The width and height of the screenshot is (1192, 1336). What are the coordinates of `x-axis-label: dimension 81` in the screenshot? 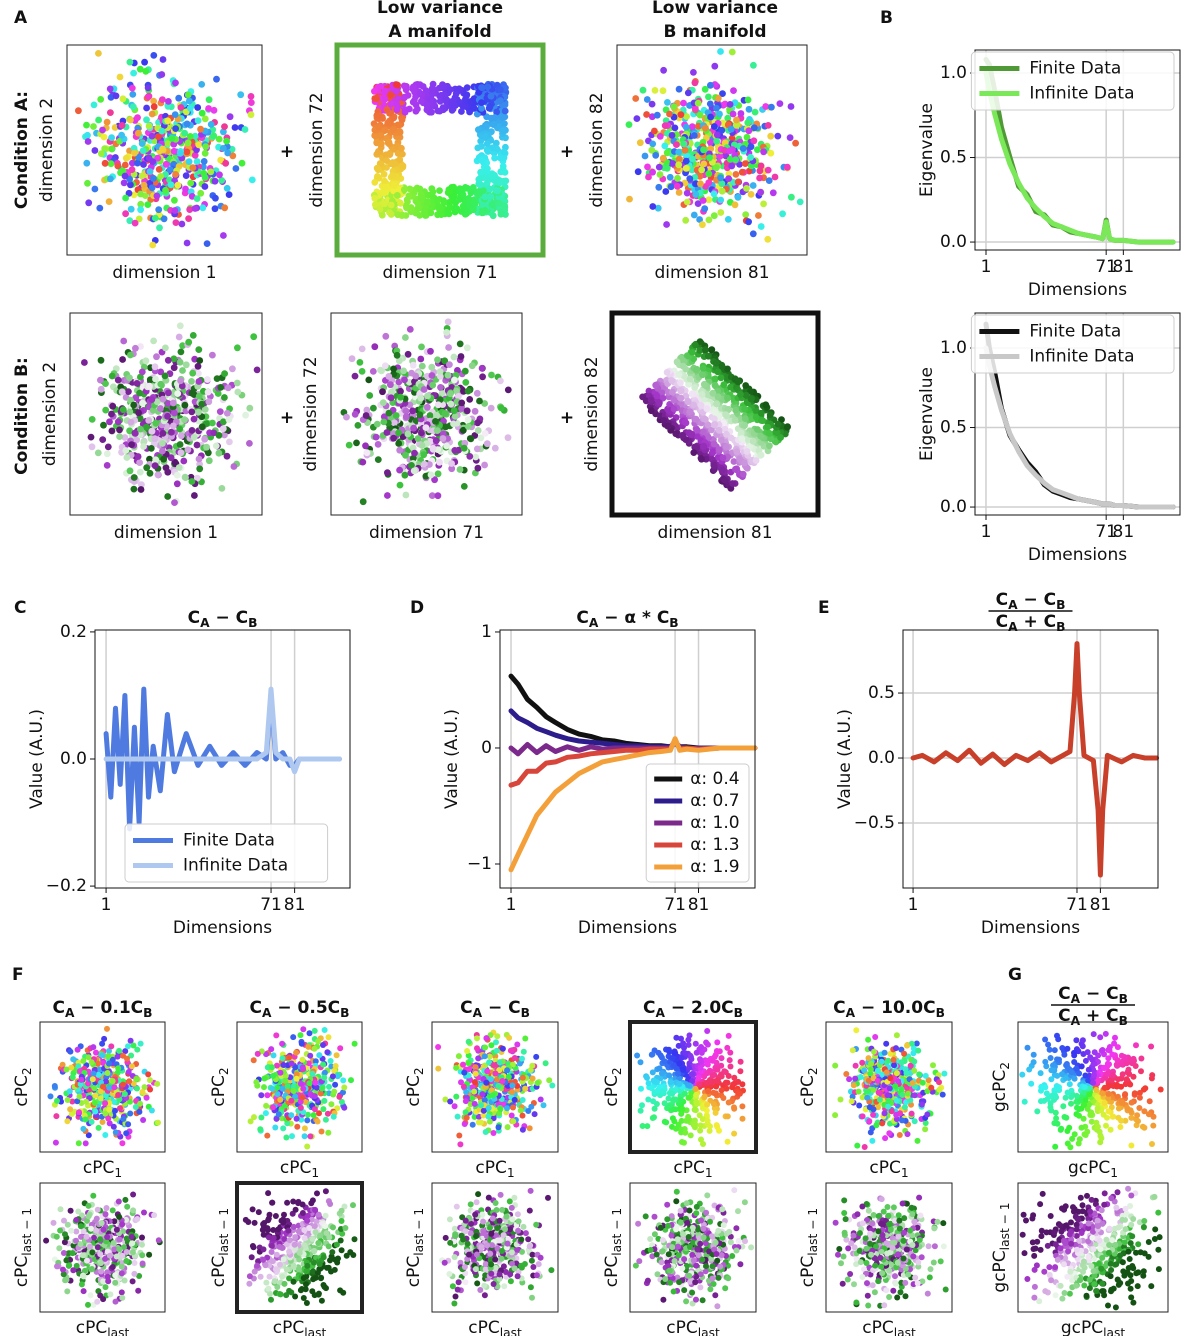 It's located at (711, 273).